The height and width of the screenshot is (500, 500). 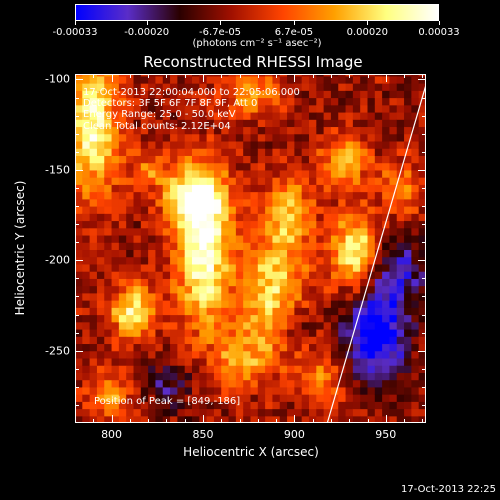 I want to click on x-tick-mark-top, so click(x=386, y=78).